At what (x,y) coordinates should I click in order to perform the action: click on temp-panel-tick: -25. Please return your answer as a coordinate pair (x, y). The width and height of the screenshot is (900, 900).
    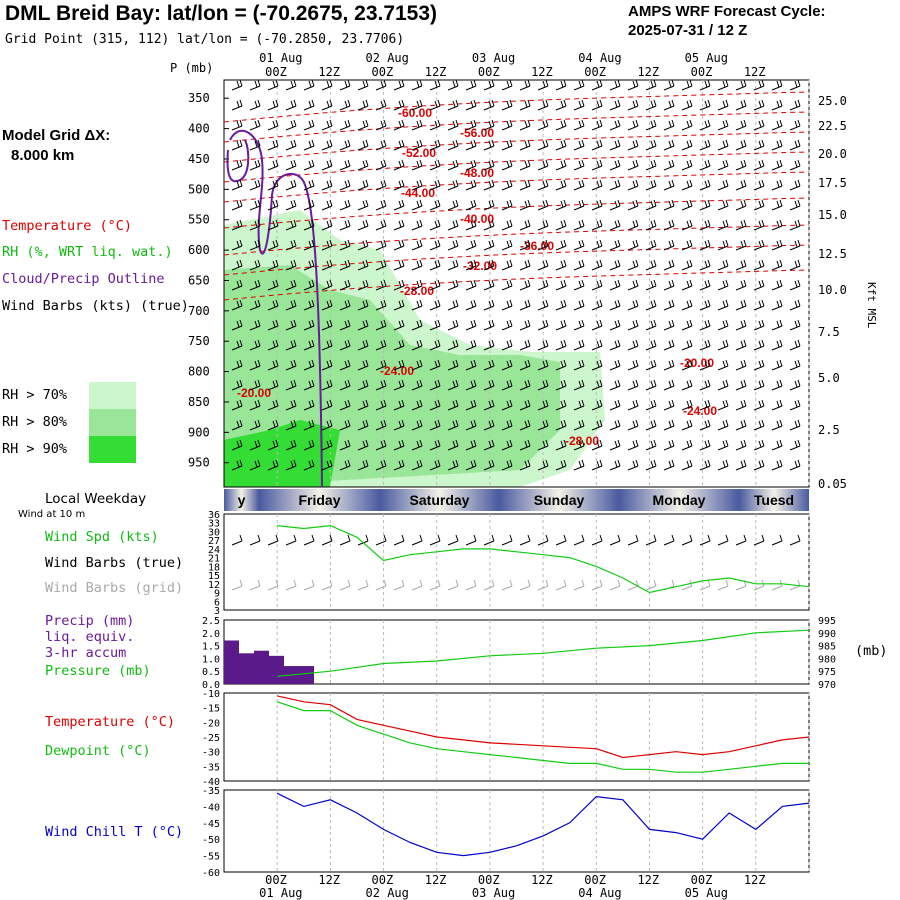
    Looking at the image, I should click on (211, 738).